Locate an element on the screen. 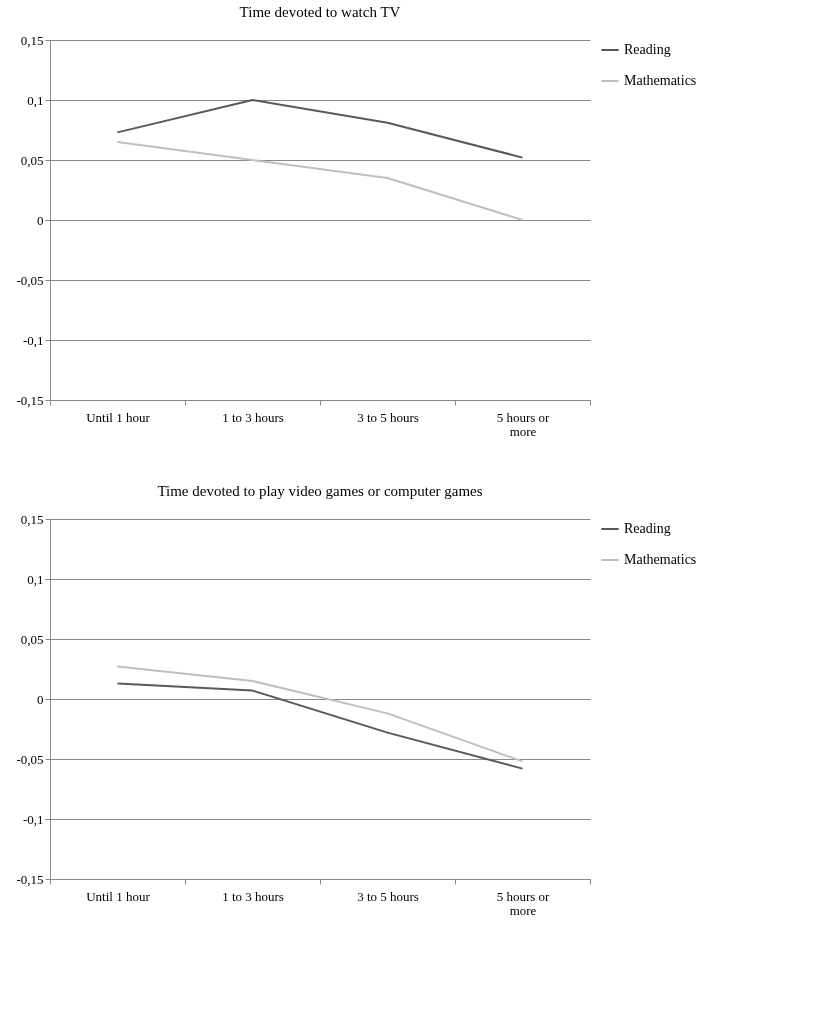 This screenshot has width=834, height=1032. chart-title: Time devoted to play video games or computer games is located at coordinates (320, 491).